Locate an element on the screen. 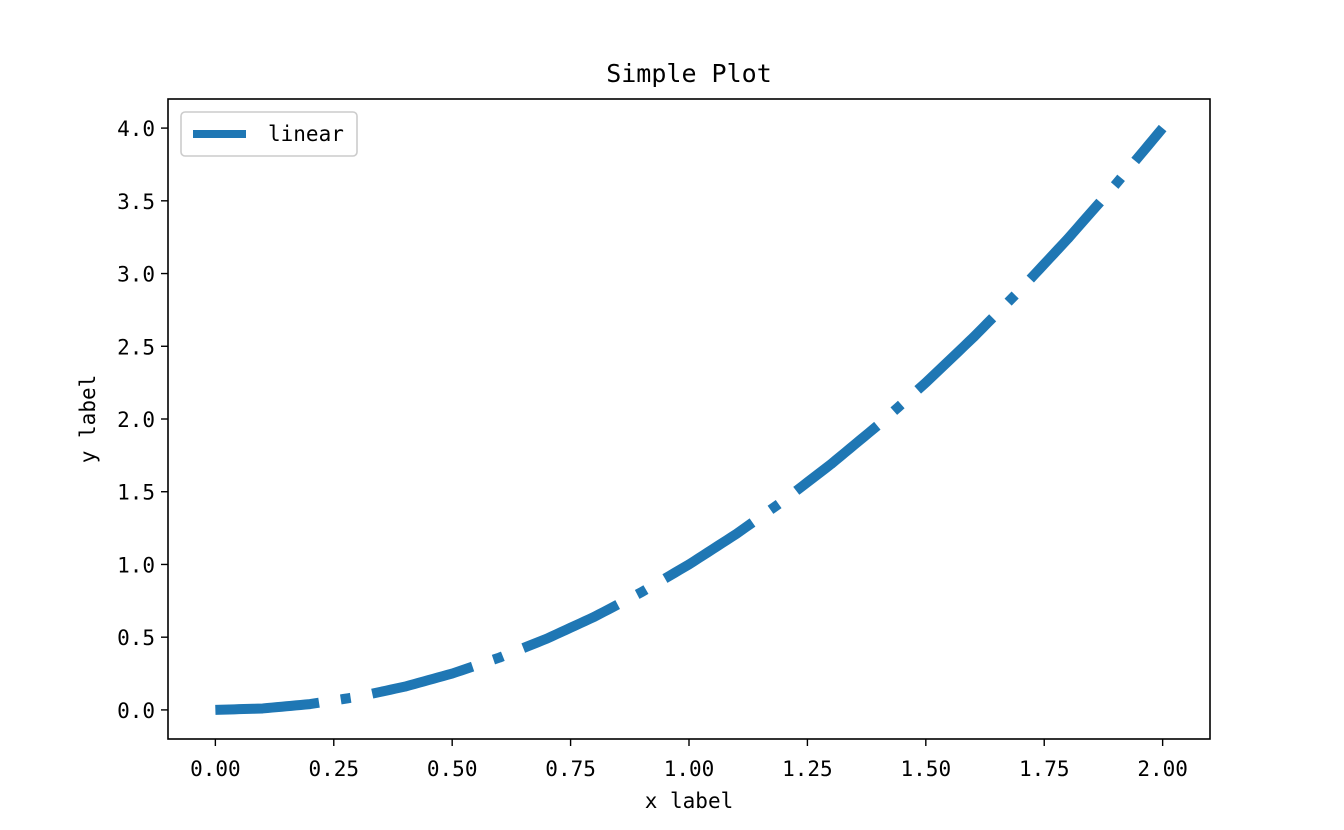 This screenshot has height=830, width=1344. x-axis-label: x label is located at coordinates (689, 801).